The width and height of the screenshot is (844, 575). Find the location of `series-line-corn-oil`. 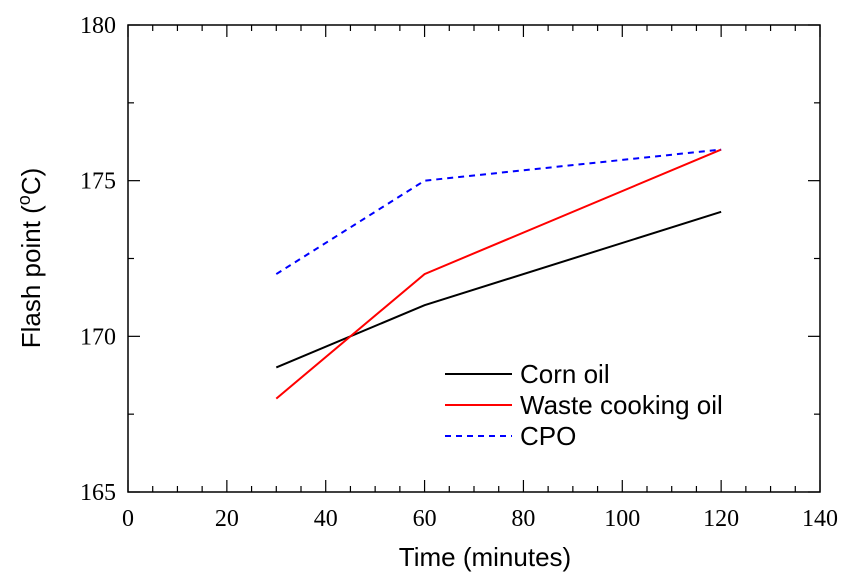

series-line-corn-oil is located at coordinates (498, 289).